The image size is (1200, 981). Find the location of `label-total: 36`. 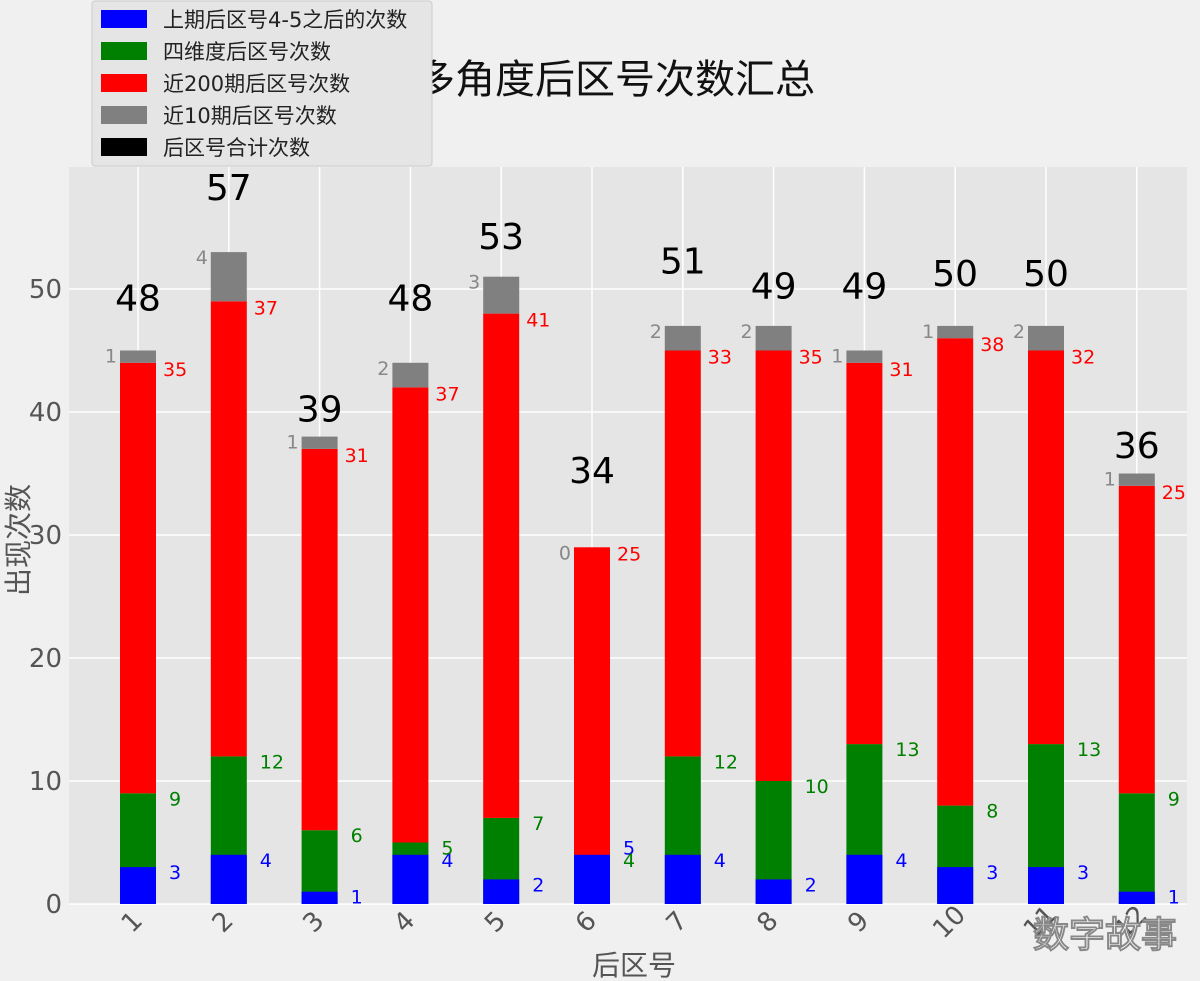

label-total: 36 is located at coordinates (1137, 446).